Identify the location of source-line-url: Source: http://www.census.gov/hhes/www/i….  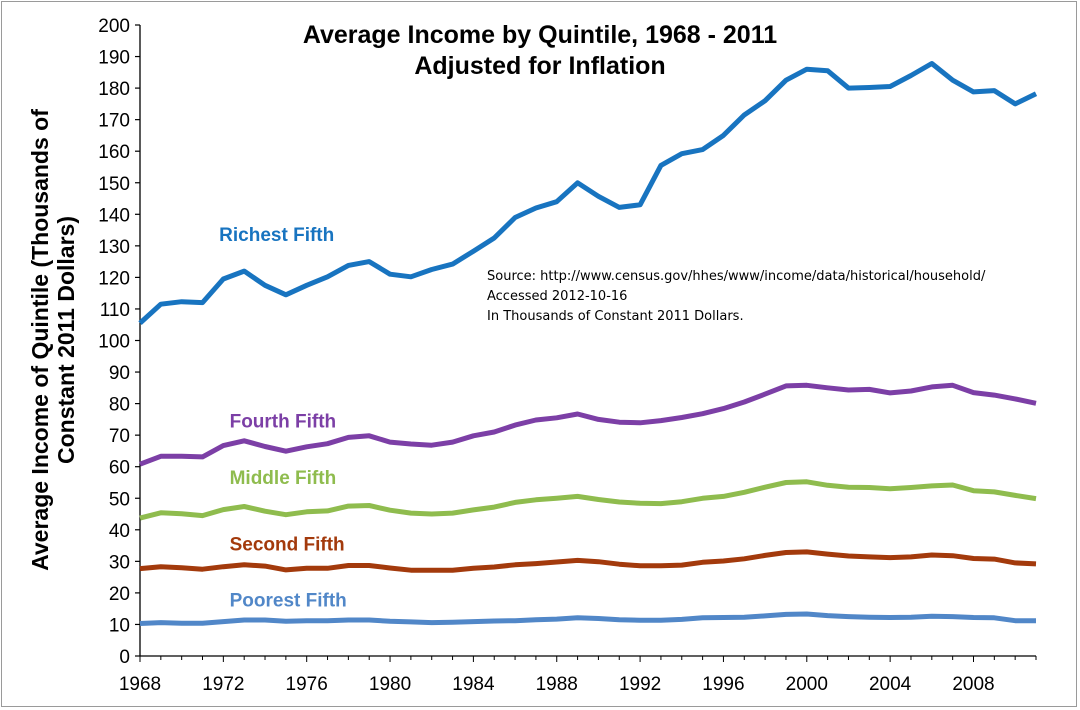
(736, 276).